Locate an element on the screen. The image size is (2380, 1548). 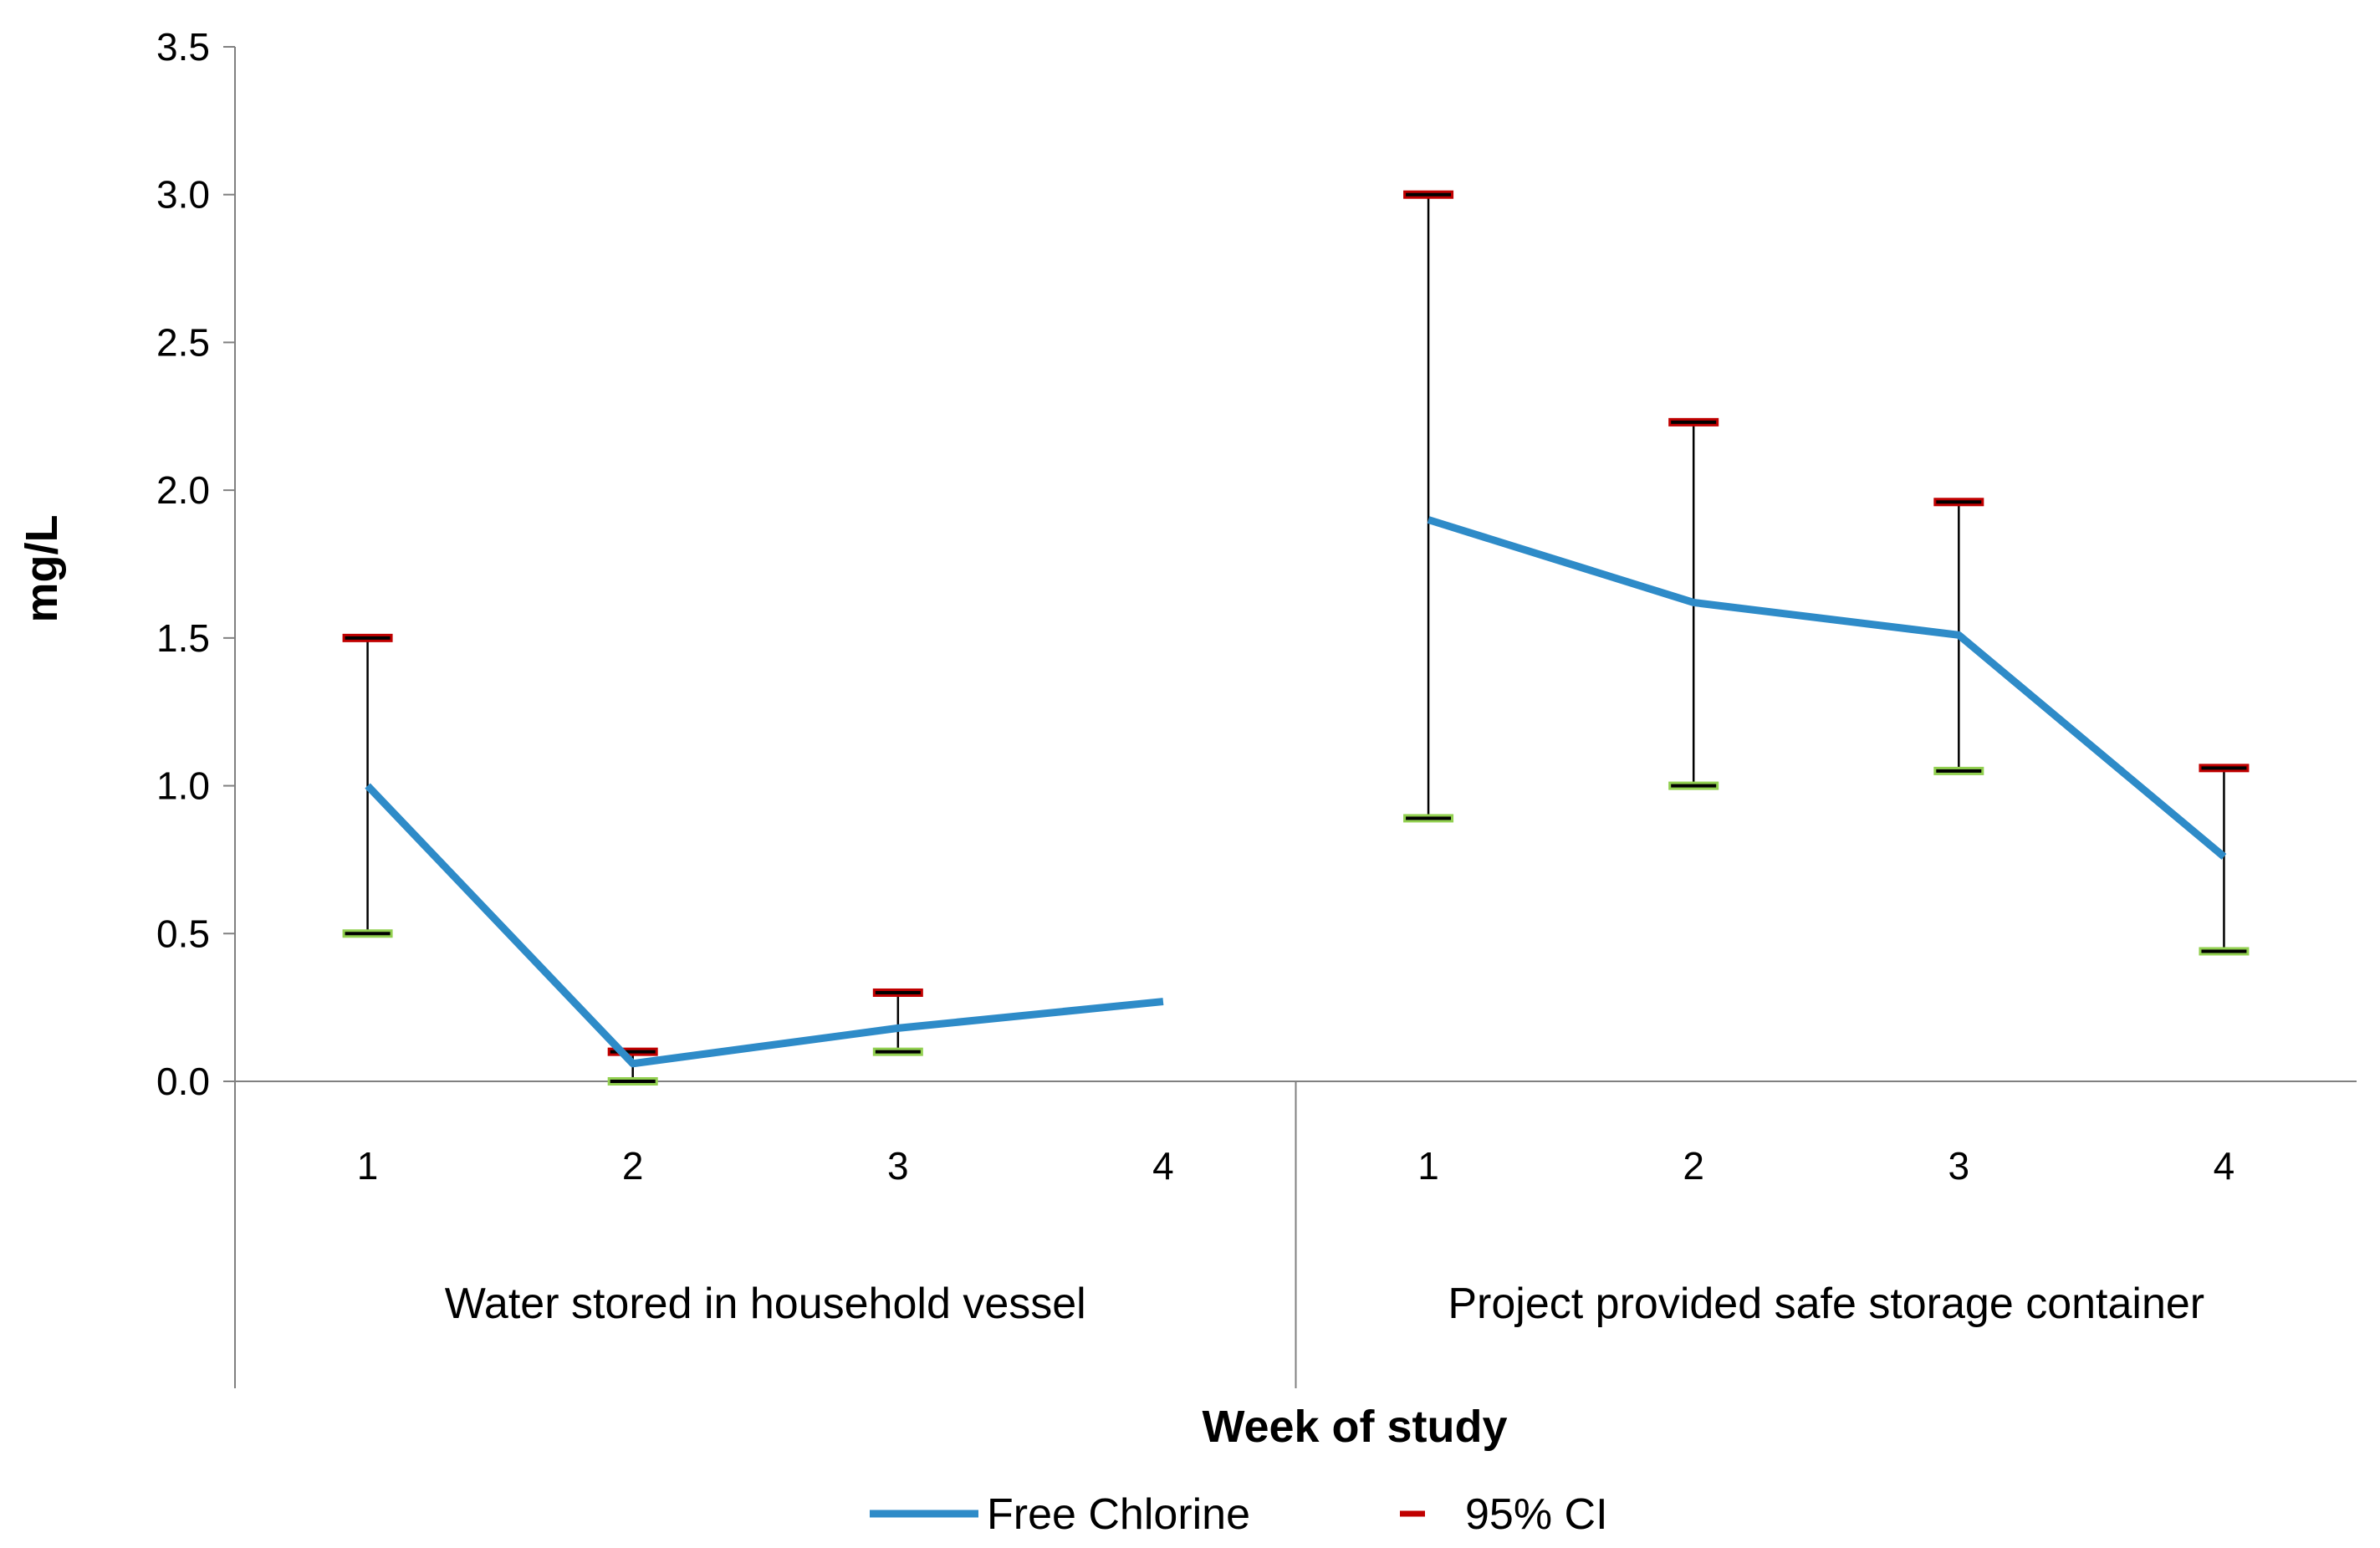
group-label: Project provided safe storage container is located at coordinates (1826, 1304).